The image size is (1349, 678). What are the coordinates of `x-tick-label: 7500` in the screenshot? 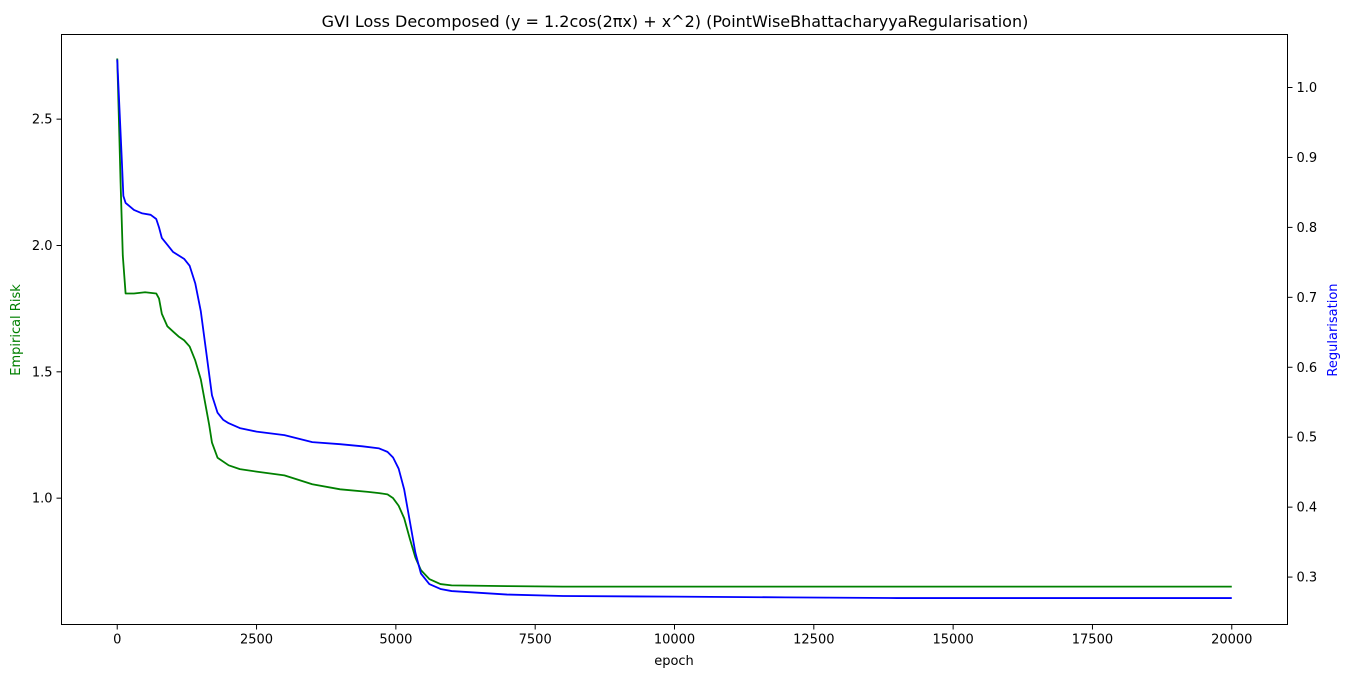 It's located at (535, 640).